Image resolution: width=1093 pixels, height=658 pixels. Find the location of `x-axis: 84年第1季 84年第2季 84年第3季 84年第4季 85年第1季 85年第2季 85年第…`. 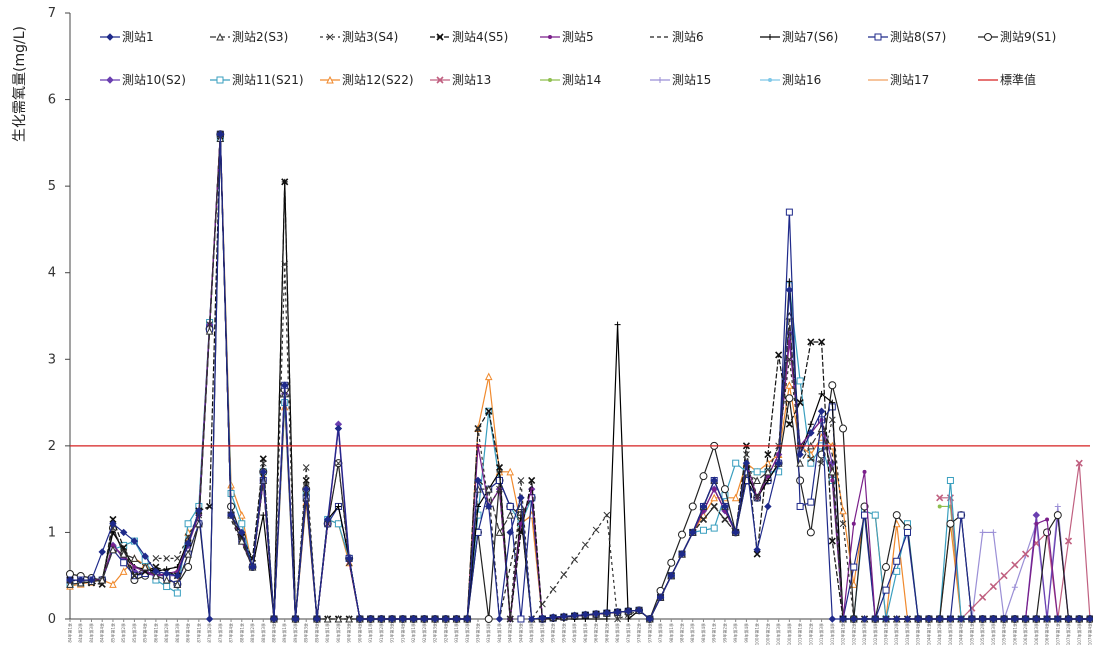

x-axis: 84年第1季 84年第2季 84年第3季 84年第4季 85年第1季 85年第2季 85年第… is located at coordinates (580, 631).